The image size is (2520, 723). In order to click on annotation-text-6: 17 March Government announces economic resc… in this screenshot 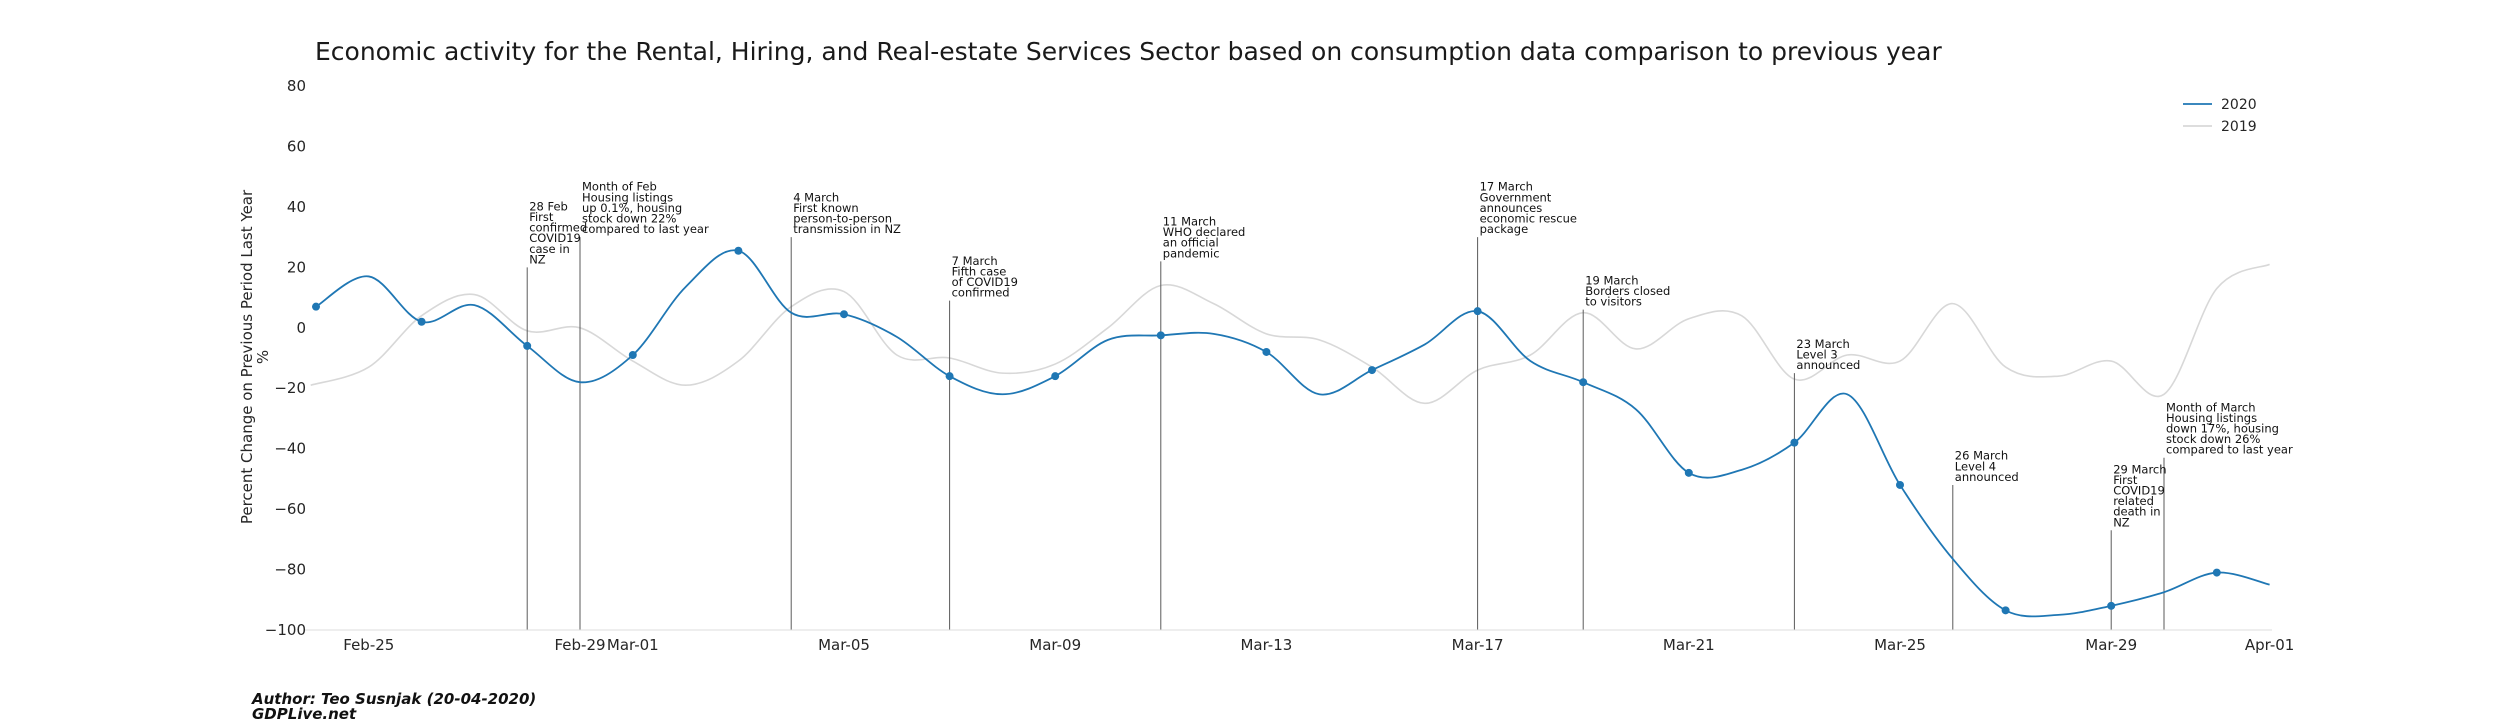, I will do `click(1528, 208)`.